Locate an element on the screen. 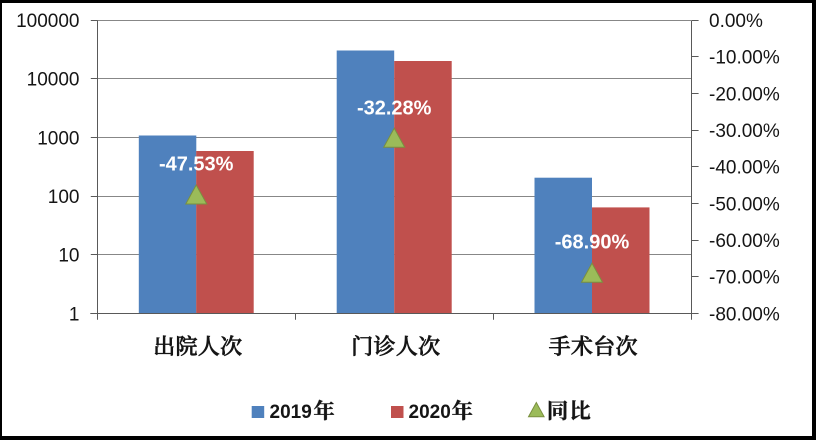  svg-text: -80.00% is located at coordinates (744, 314).